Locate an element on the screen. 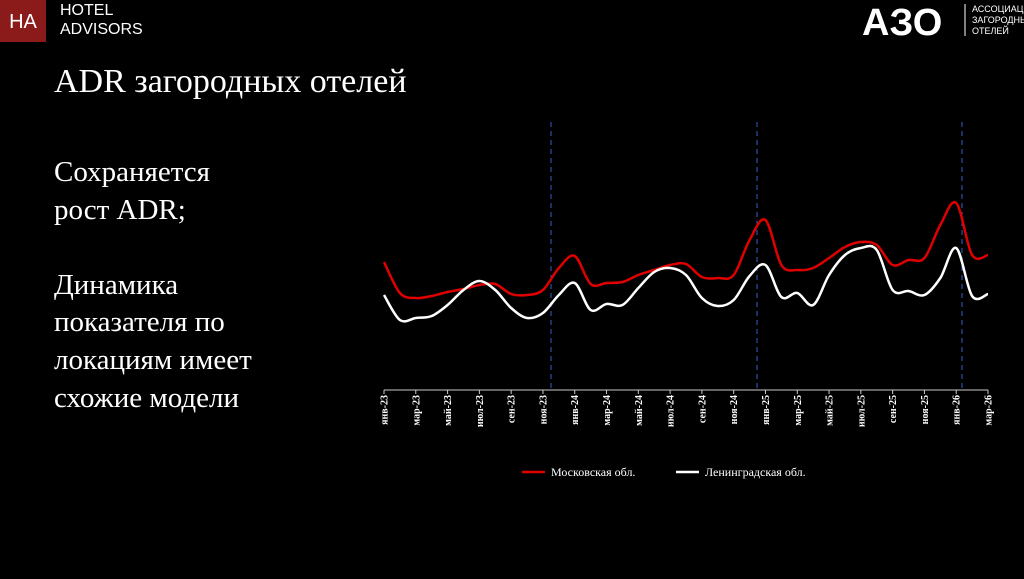 The image size is (1024, 579). x-tick-label: июл-24 is located at coordinates (671, 411).